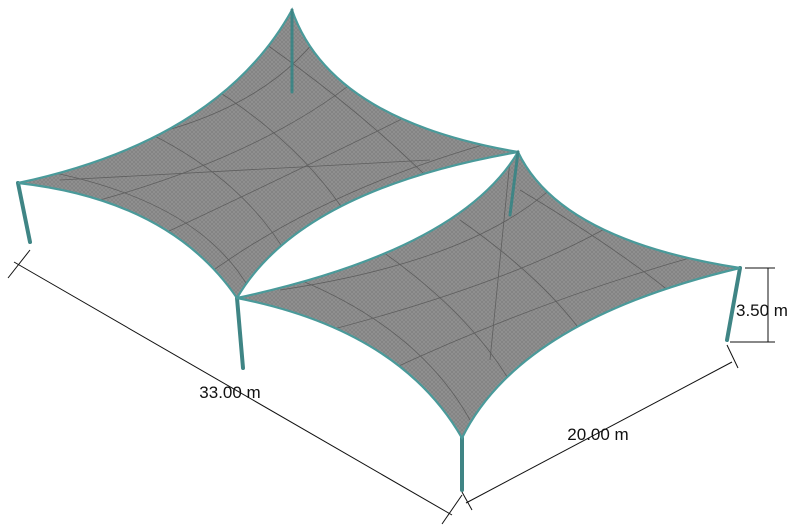  What do you see at coordinates (762, 310) in the screenshot?
I see `dimension-label: 3.50 m` at bounding box center [762, 310].